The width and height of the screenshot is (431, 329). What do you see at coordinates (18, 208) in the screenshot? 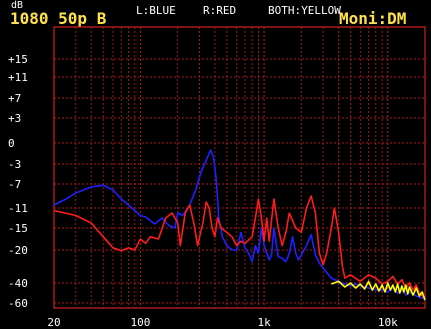
I see `y-tick-label: -11` at bounding box center [18, 208].